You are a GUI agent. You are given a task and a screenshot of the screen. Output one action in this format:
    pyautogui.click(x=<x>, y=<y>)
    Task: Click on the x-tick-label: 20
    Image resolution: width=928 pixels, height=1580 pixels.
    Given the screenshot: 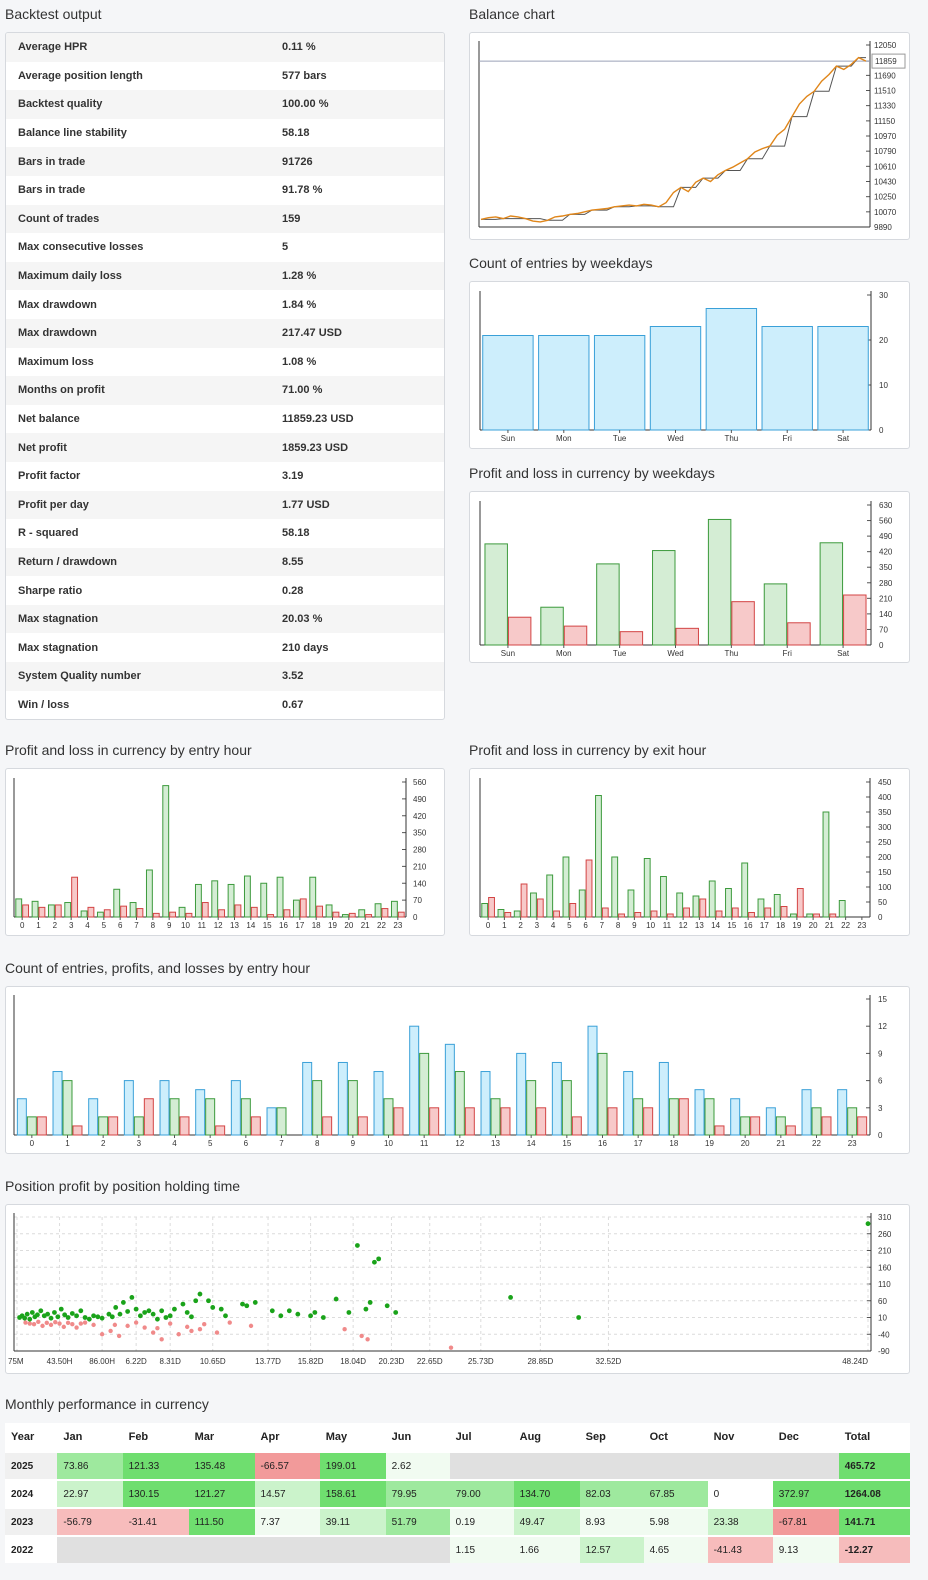 What is the action you would take?
    pyautogui.click(x=745, y=1143)
    